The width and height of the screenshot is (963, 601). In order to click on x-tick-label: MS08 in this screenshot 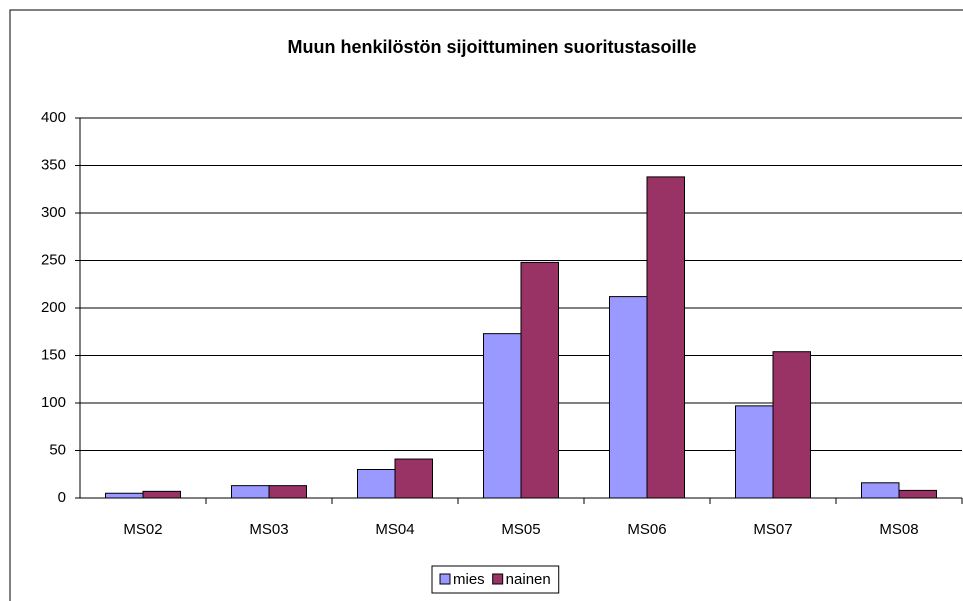, I will do `click(898, 529)`.